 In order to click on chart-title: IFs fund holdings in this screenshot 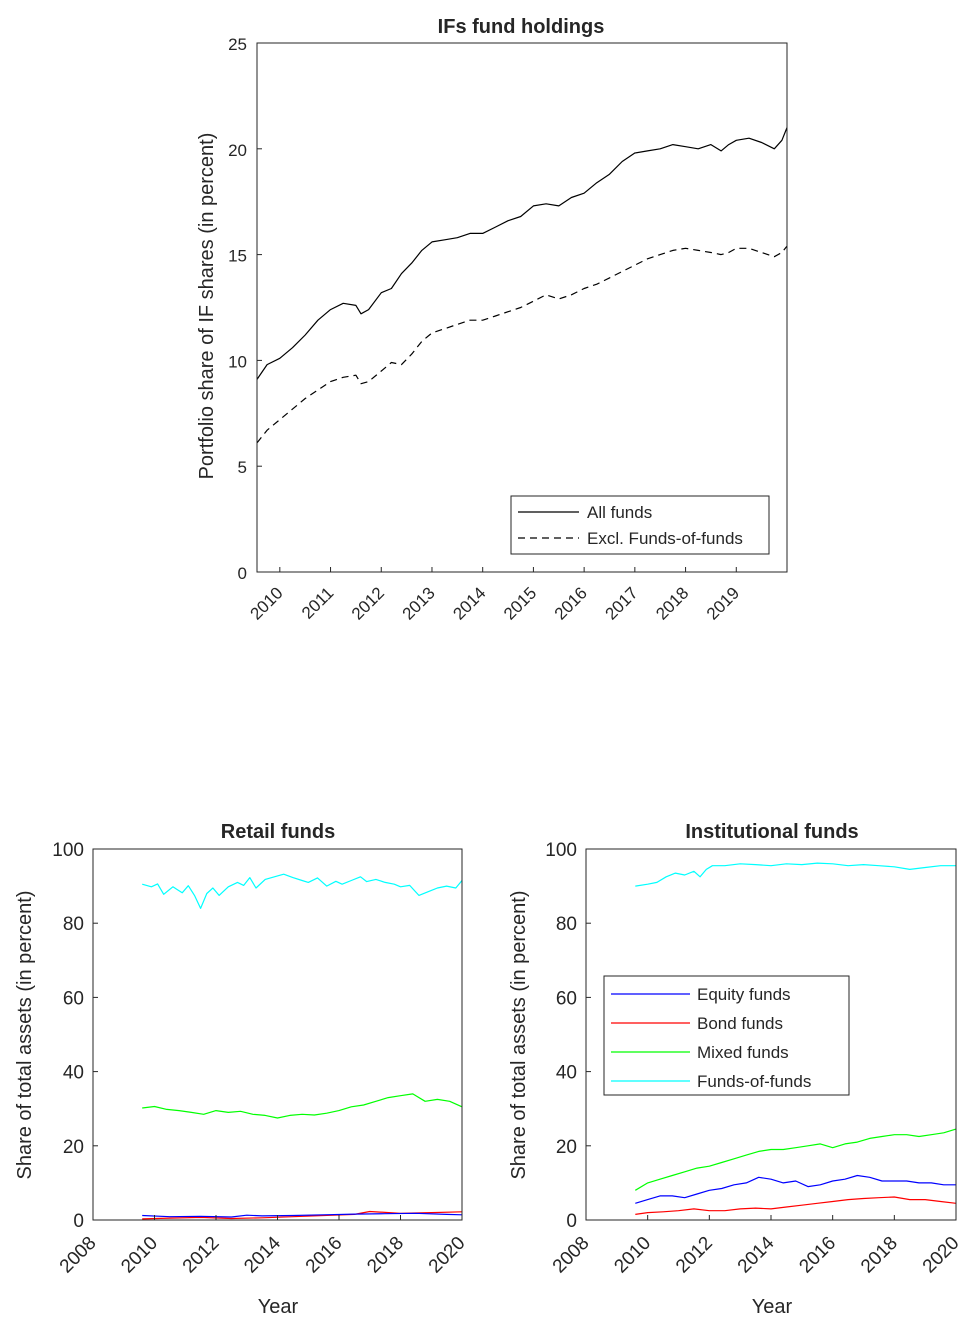, I will do `click(521, 27)`.